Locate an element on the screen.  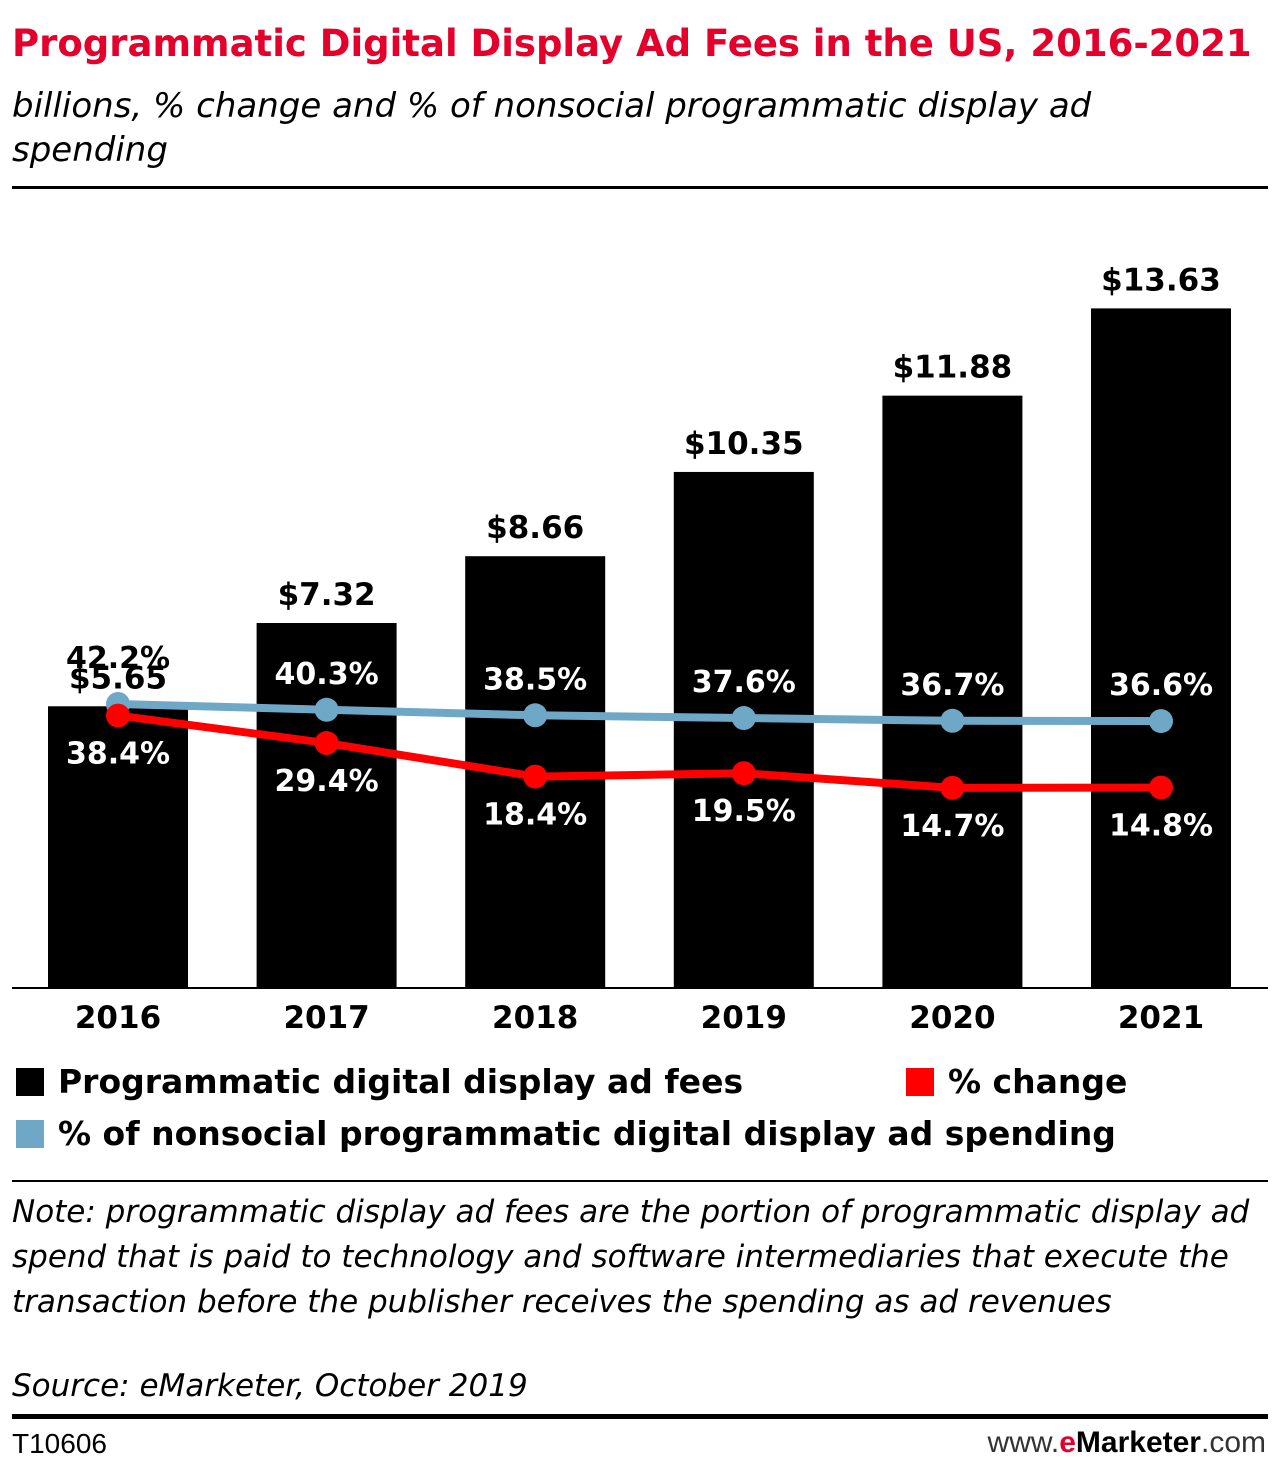
change-point-2017 is located at coordinates (326, 743).